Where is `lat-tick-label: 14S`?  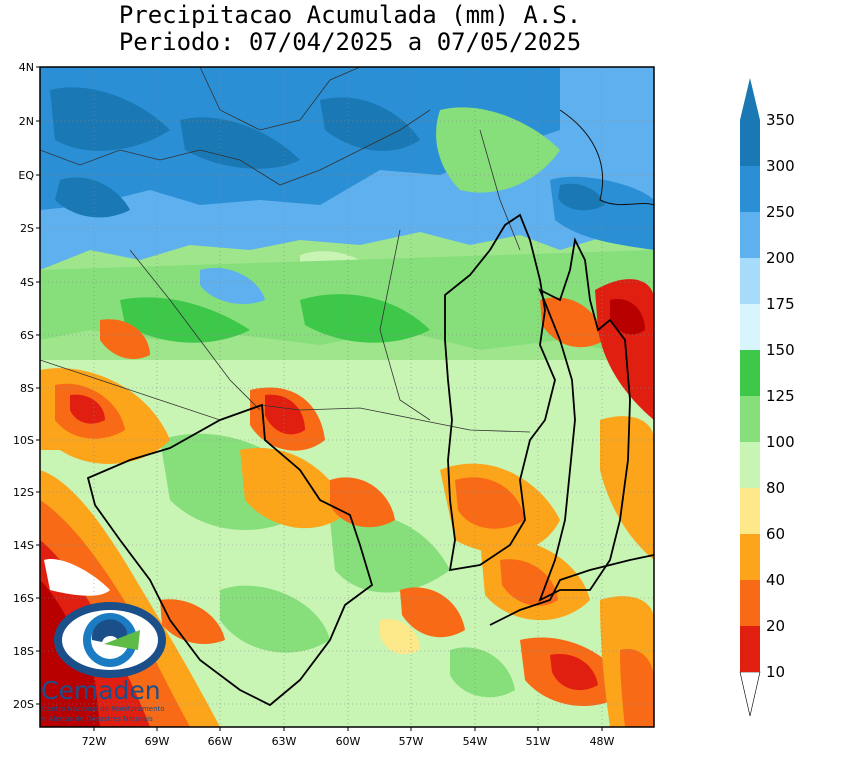 lat-tick-label: 14S is located at coordinates (23, 545).